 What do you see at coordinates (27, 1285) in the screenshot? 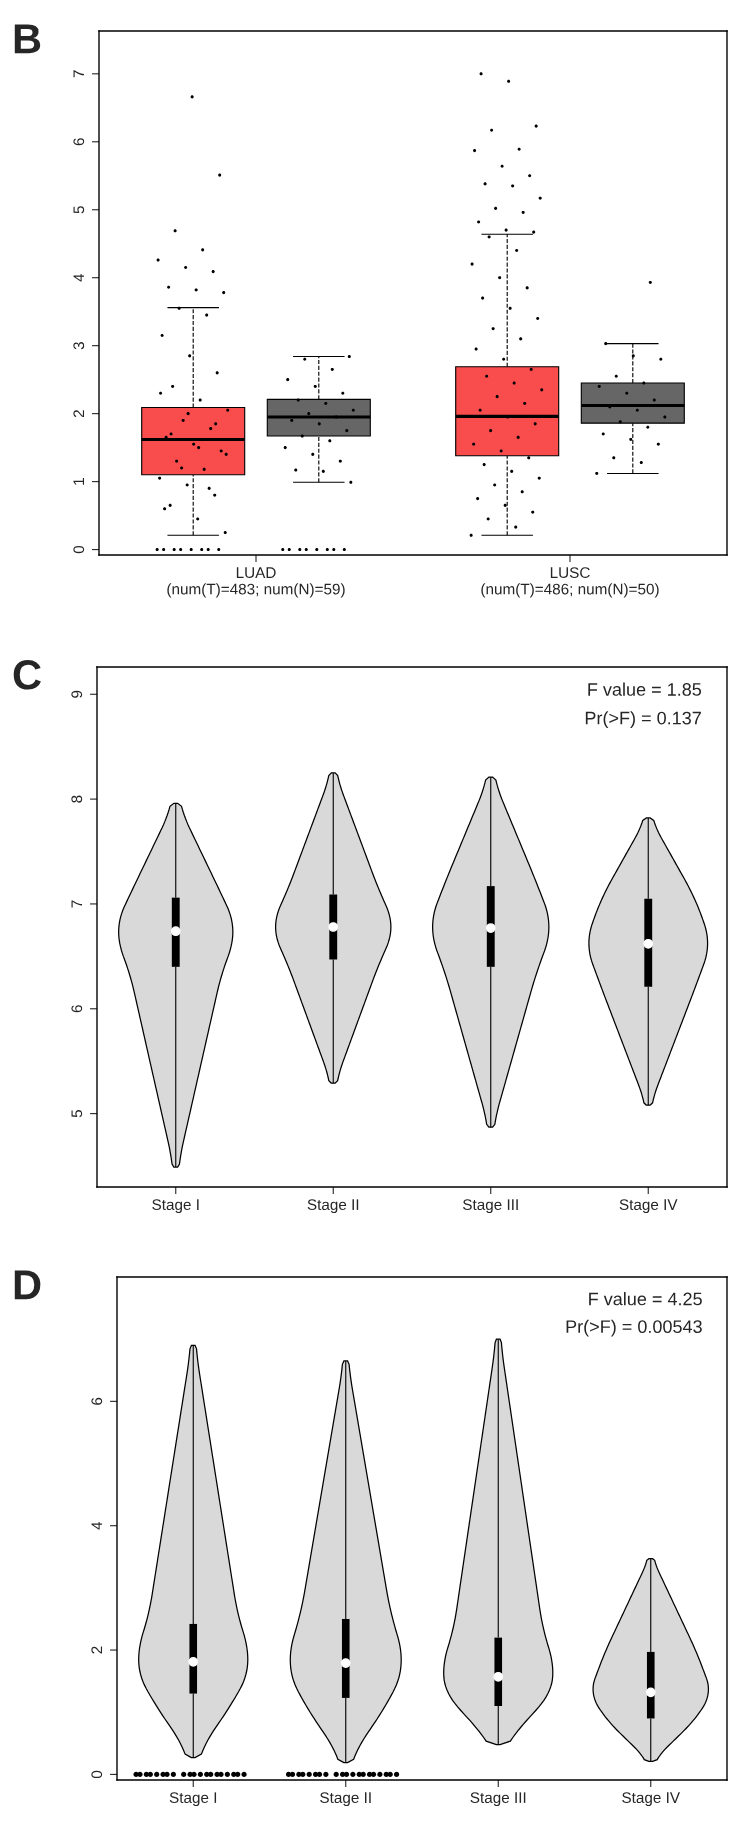
I see `chart-title: D` at bounding box center [27, 1285].